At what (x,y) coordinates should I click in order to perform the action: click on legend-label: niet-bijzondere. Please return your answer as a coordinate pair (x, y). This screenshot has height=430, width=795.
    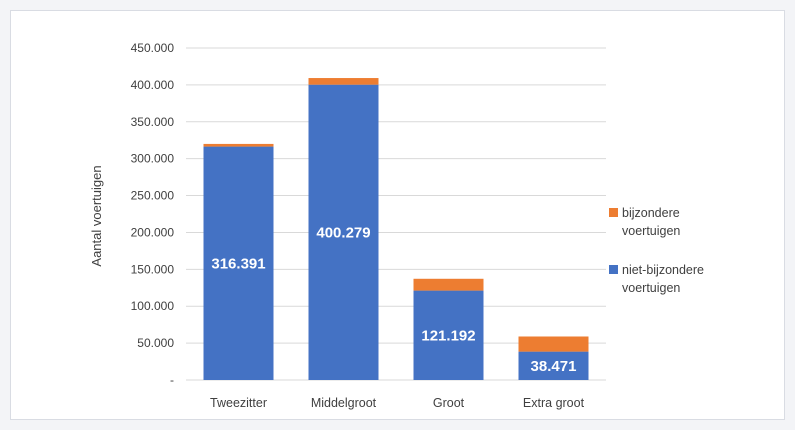
    Looking at the image, I should click on (663, 270).